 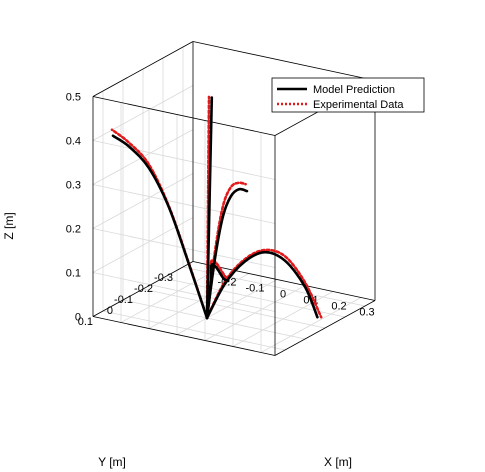 What do you see at coordinates (354, 90) in the screenshot?
I see `legend-label-model: Model Prediction` at bounding box center [354, 90].